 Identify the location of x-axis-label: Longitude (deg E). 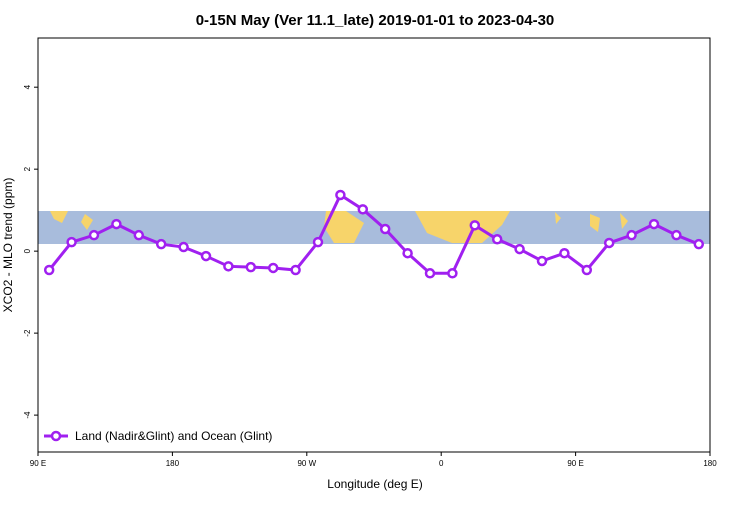
(374, 484).